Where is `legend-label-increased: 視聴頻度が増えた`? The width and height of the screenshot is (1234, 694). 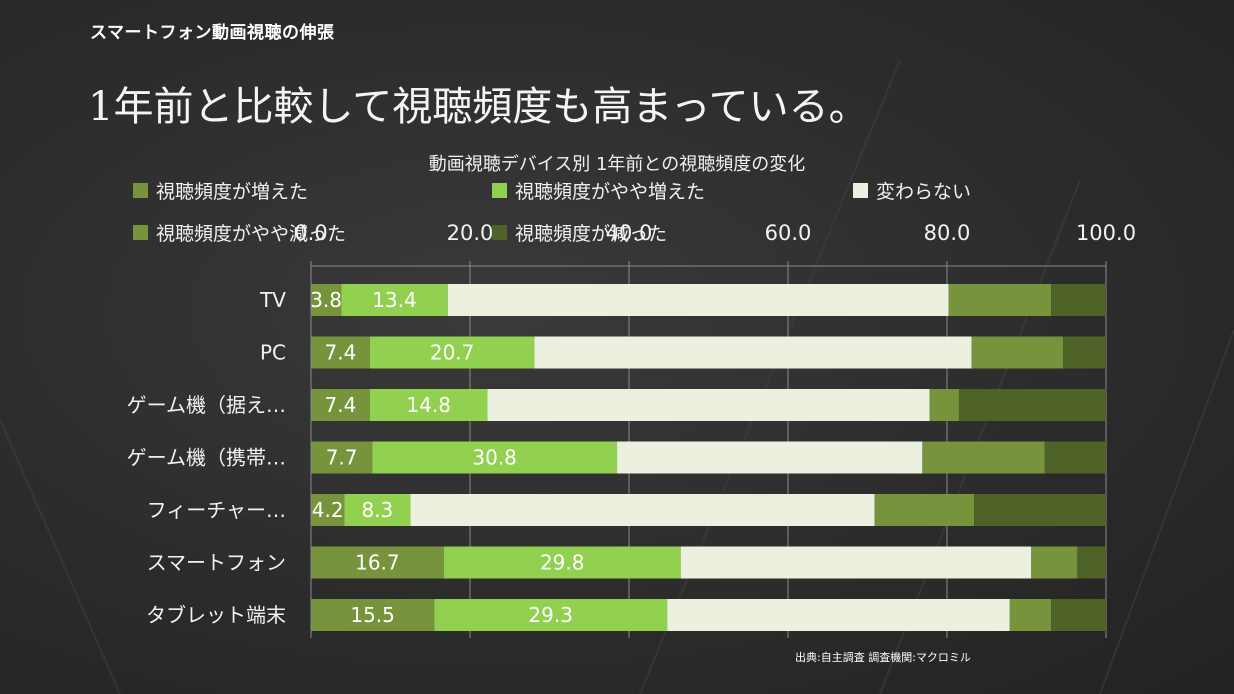
legend-label-increased: 視聴頻度が増えた is located at coordinates (232, 192).